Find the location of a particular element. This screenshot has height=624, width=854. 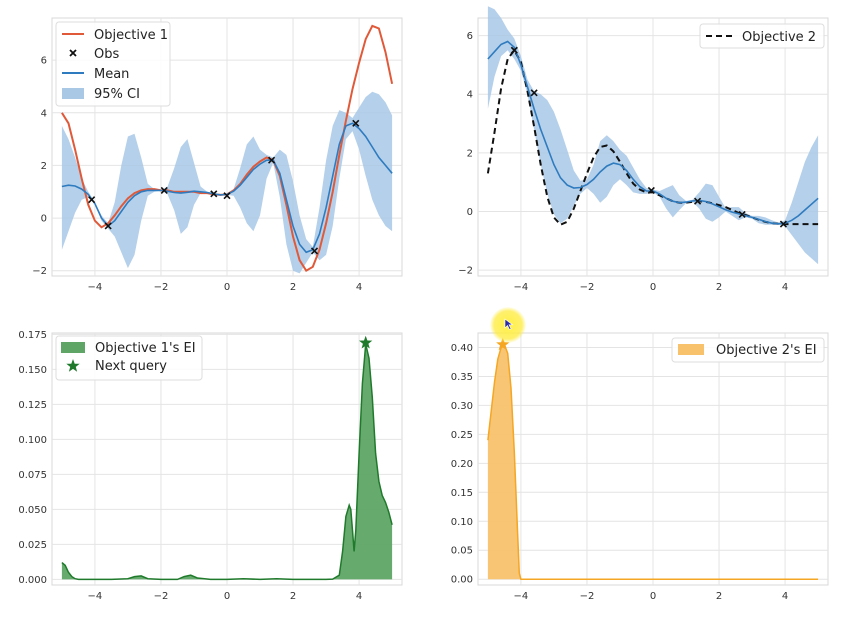

legend-swatch-star is located at coordinates (73, 365).